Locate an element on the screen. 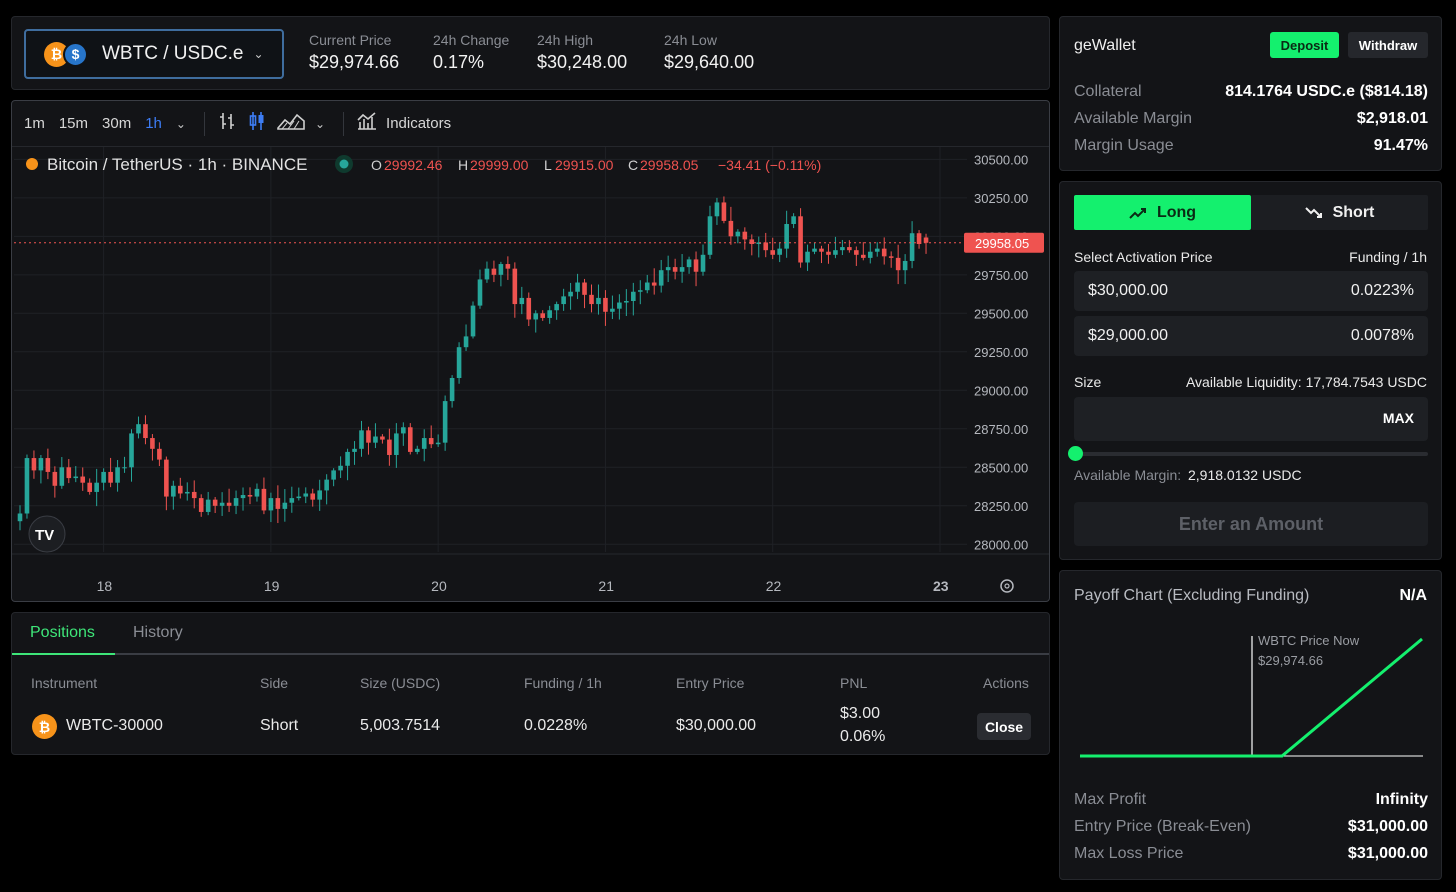  size-slider-handle is located at coordinates (1075, 453).